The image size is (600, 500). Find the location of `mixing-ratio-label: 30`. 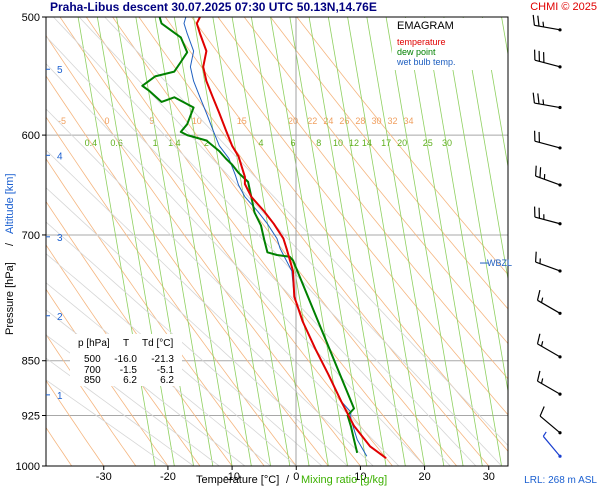

mixing-ratio-label: 30 is located at coordinates (447, 143).